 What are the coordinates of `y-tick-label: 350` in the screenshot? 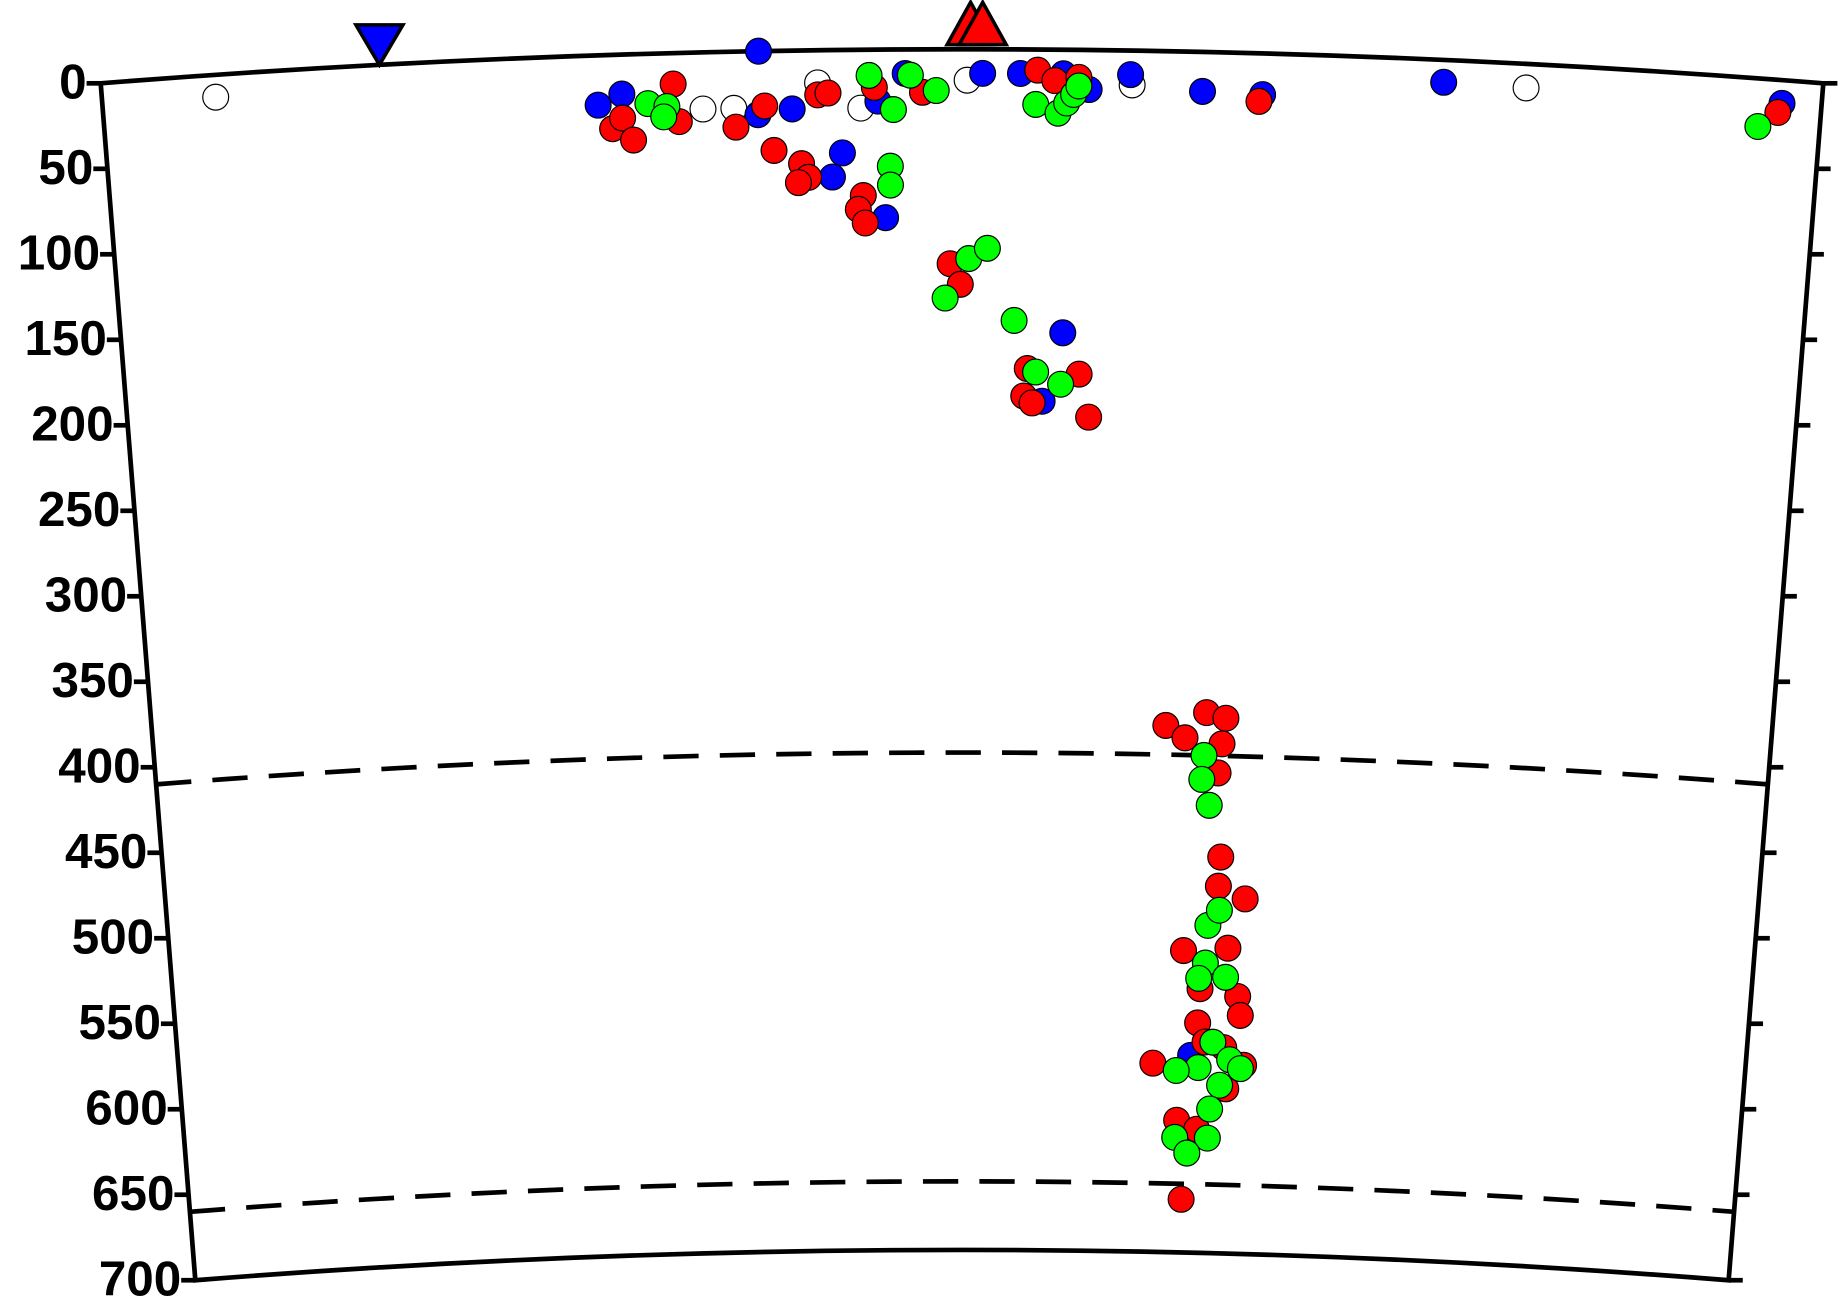 It's located at (92, 680).